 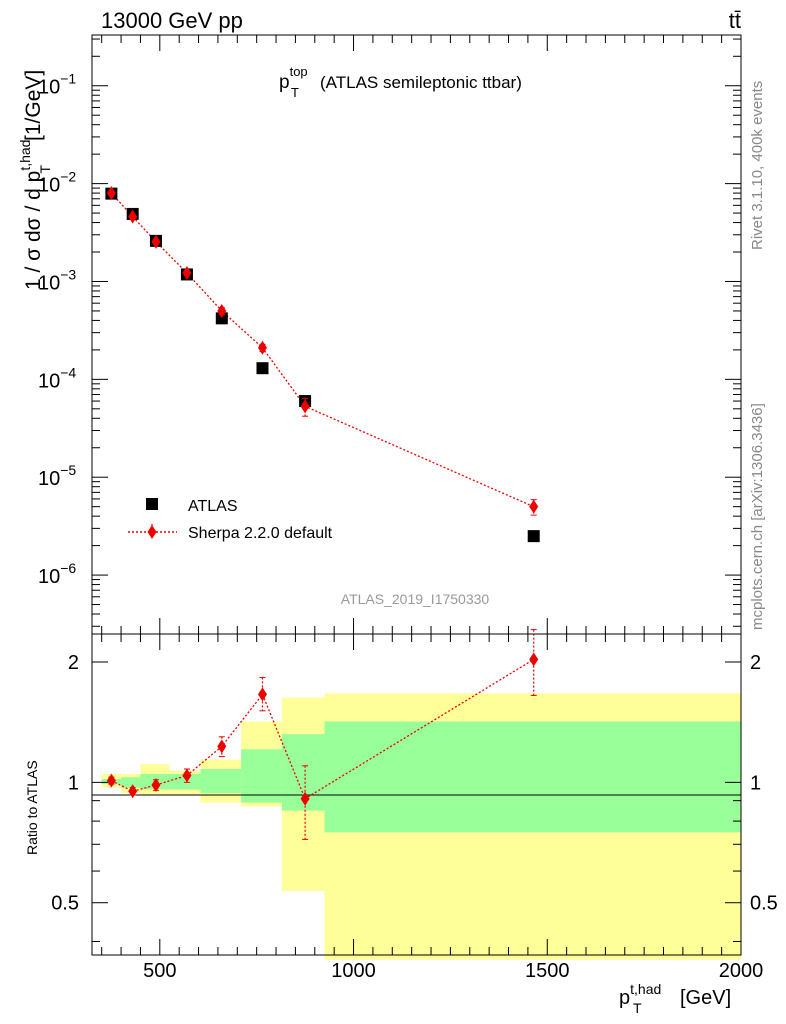 What do you see at coordinates (741, 971) in the screenshot?
I see `x-tick-label: 2000` at bounding box center [741, 971].